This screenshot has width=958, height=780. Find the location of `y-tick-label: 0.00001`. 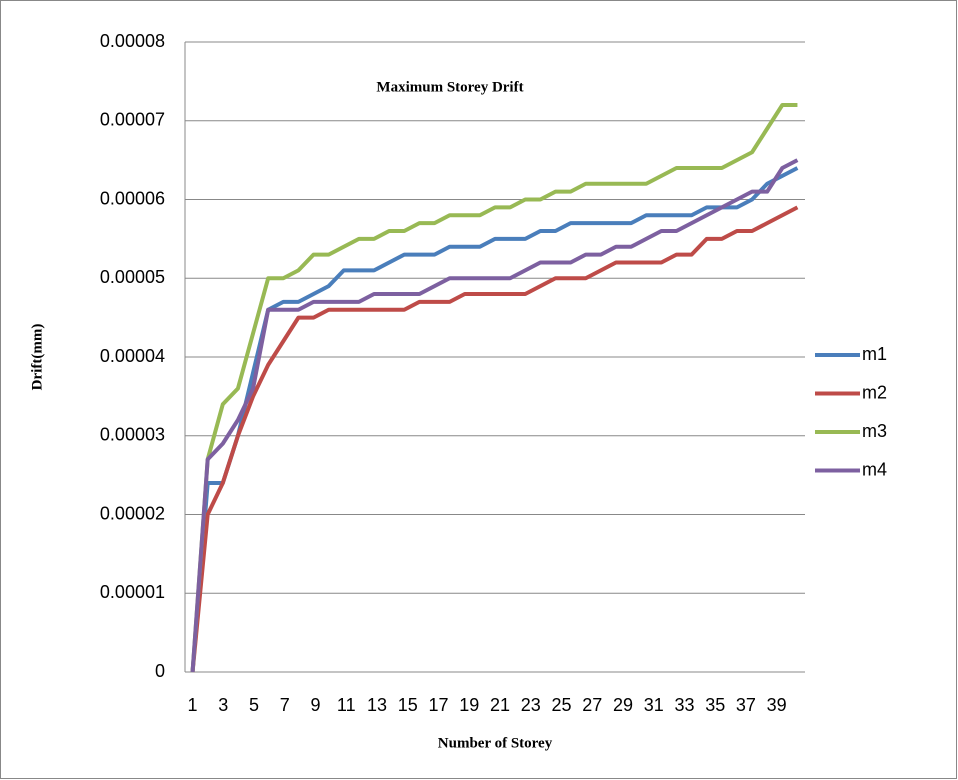

y-tick-label: 0.00001 is located at coordinates (132, 592).